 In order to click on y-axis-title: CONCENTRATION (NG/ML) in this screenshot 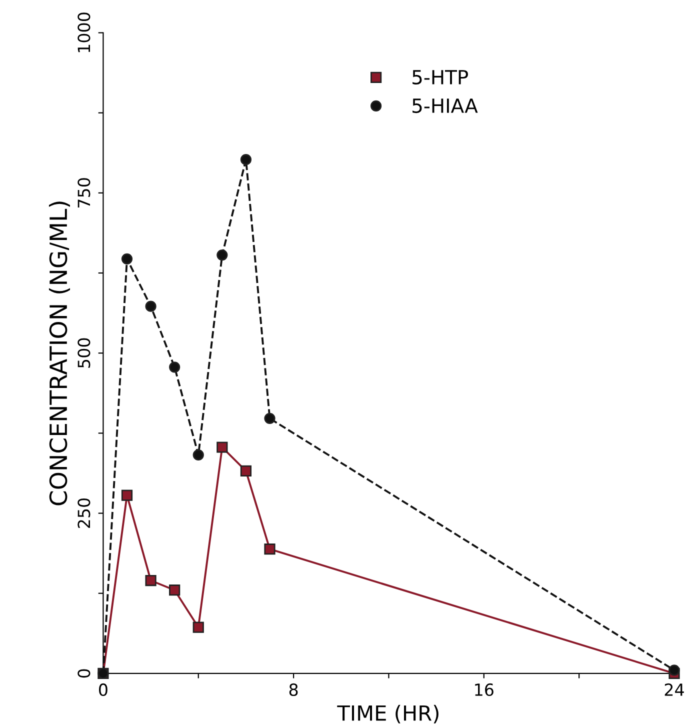, I will do `click(59, 354)`.